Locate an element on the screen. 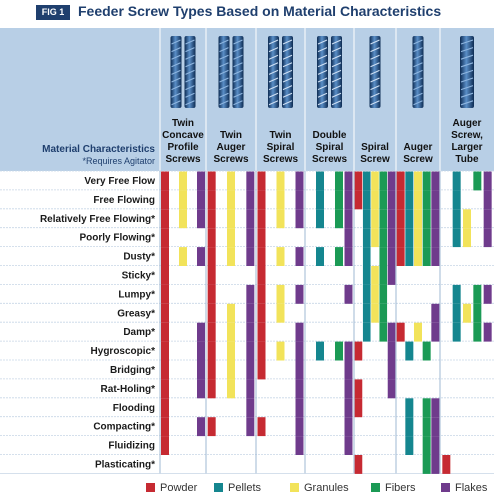 This screenshot has width=494, height=502. column-header-line: Auger is located at coordinates (467, 123).